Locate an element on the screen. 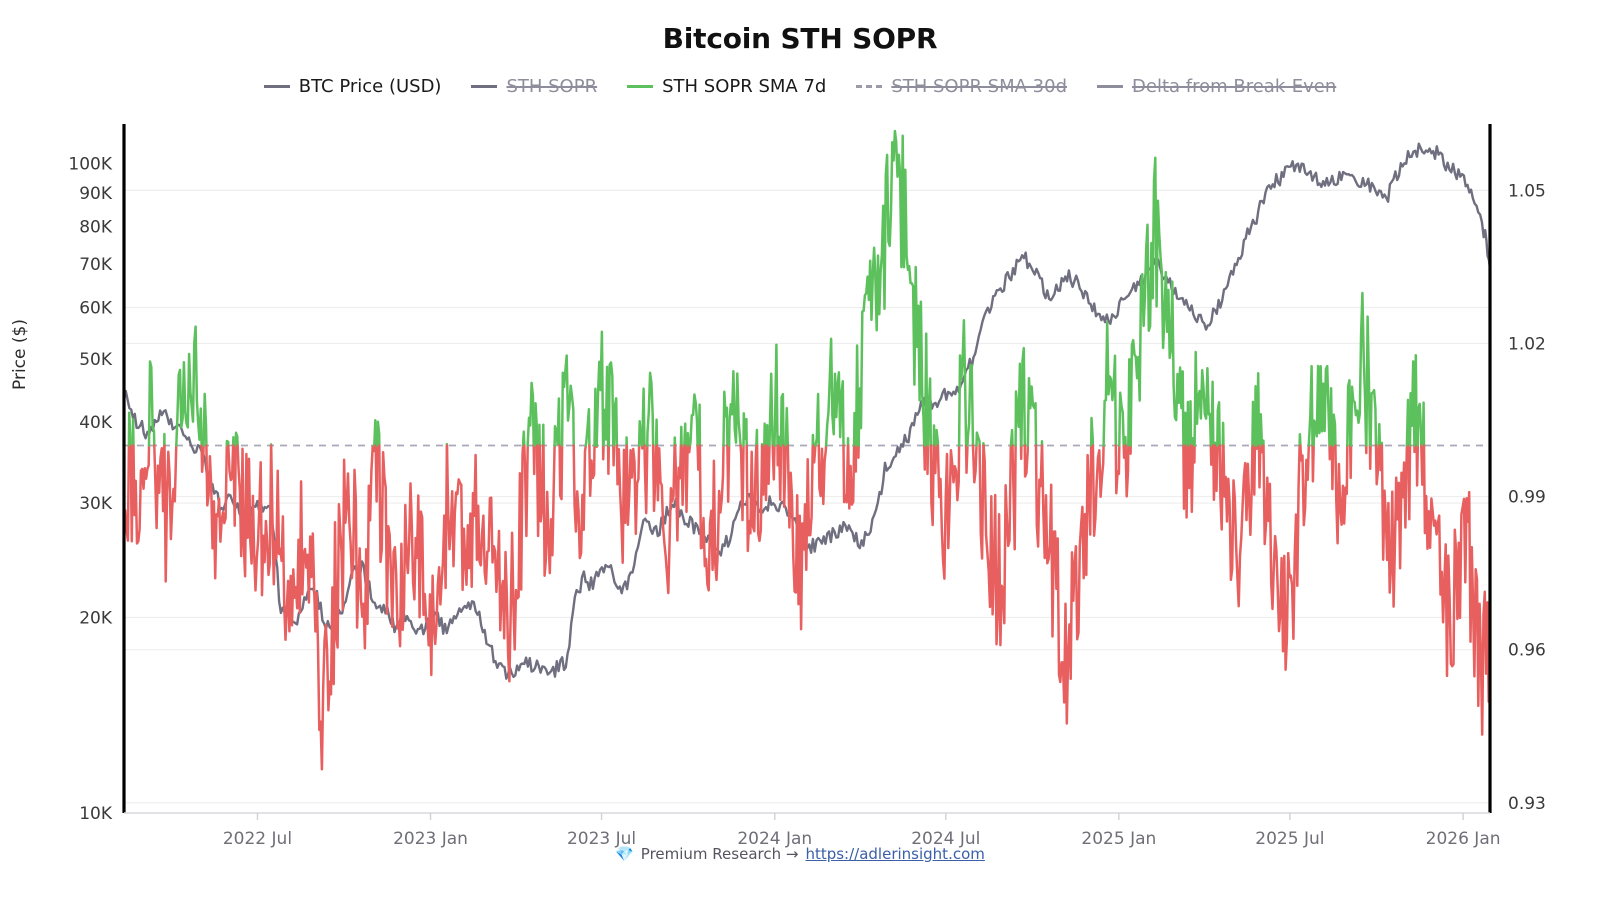 The height and width of the screenshot is (900, 1600). x-axis-tick-label: 2024 Jan is located at coordinates (774, 839).